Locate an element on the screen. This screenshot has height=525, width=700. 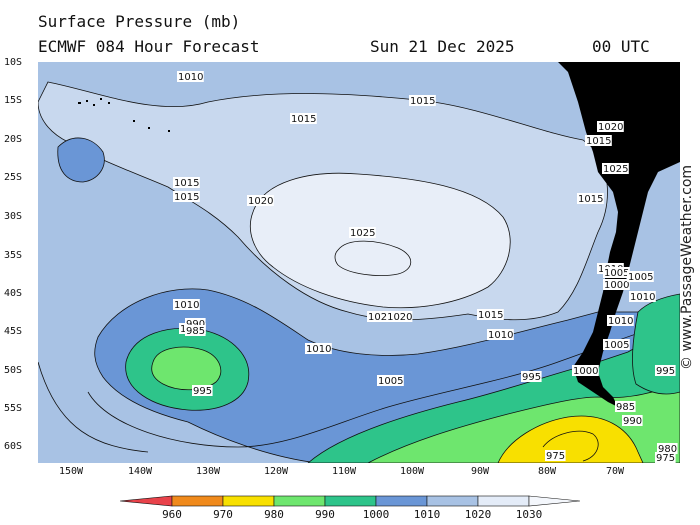
lon-label: 100W is located at coordinates (412, 471).